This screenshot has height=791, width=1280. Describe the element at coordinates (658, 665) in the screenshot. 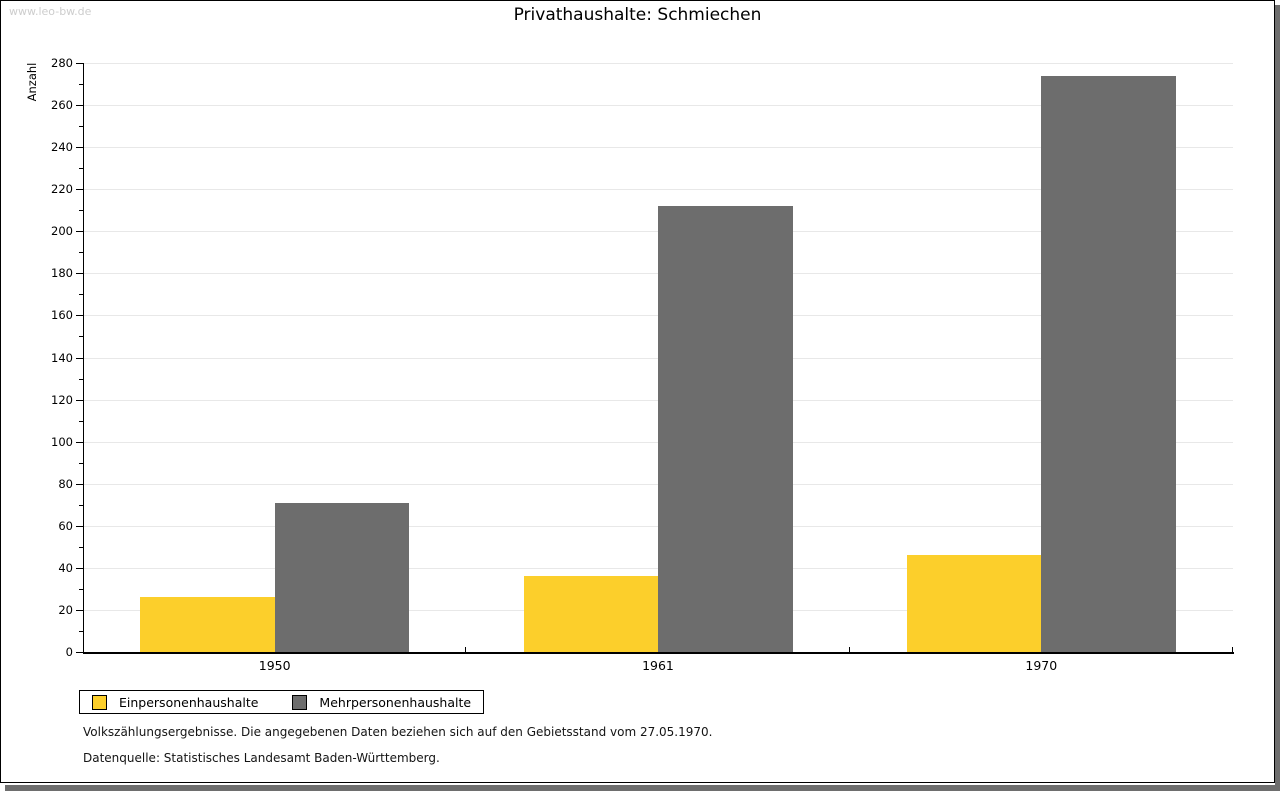

I see `x-tick-label: 1961` at that location.